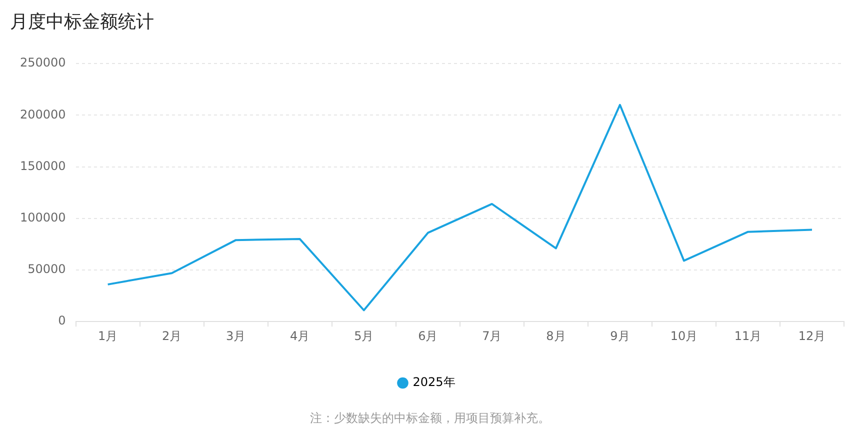 This screenshot has width=860, height=439. Describe the element at coordinates (108, 335) in the screenshot. I see `x-tick-label: 1月` at that location.